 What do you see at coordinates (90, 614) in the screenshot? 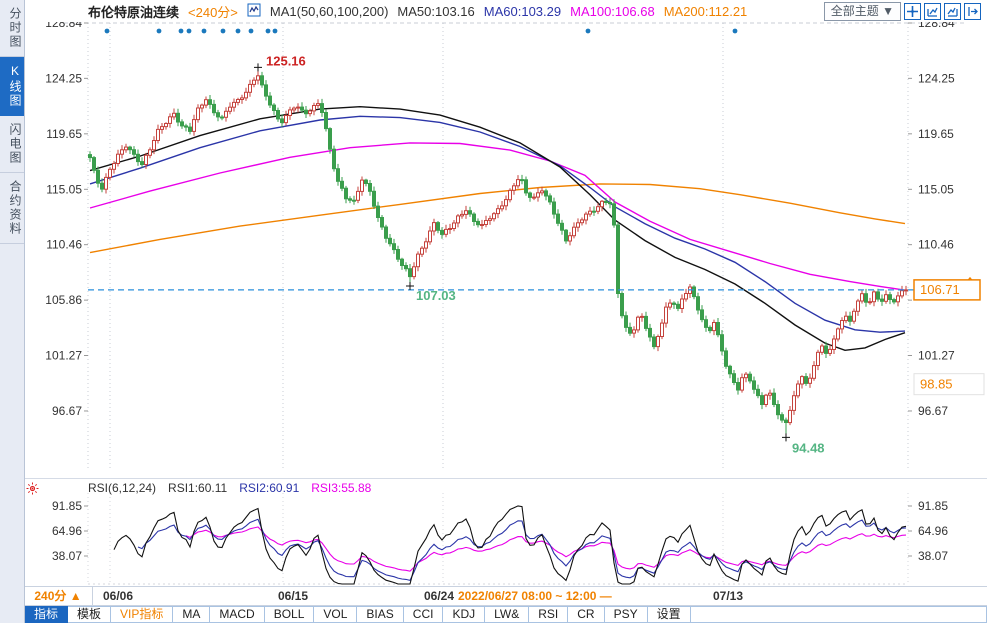
I see `tab-模板: 模板` at bounding box center [90, 614].